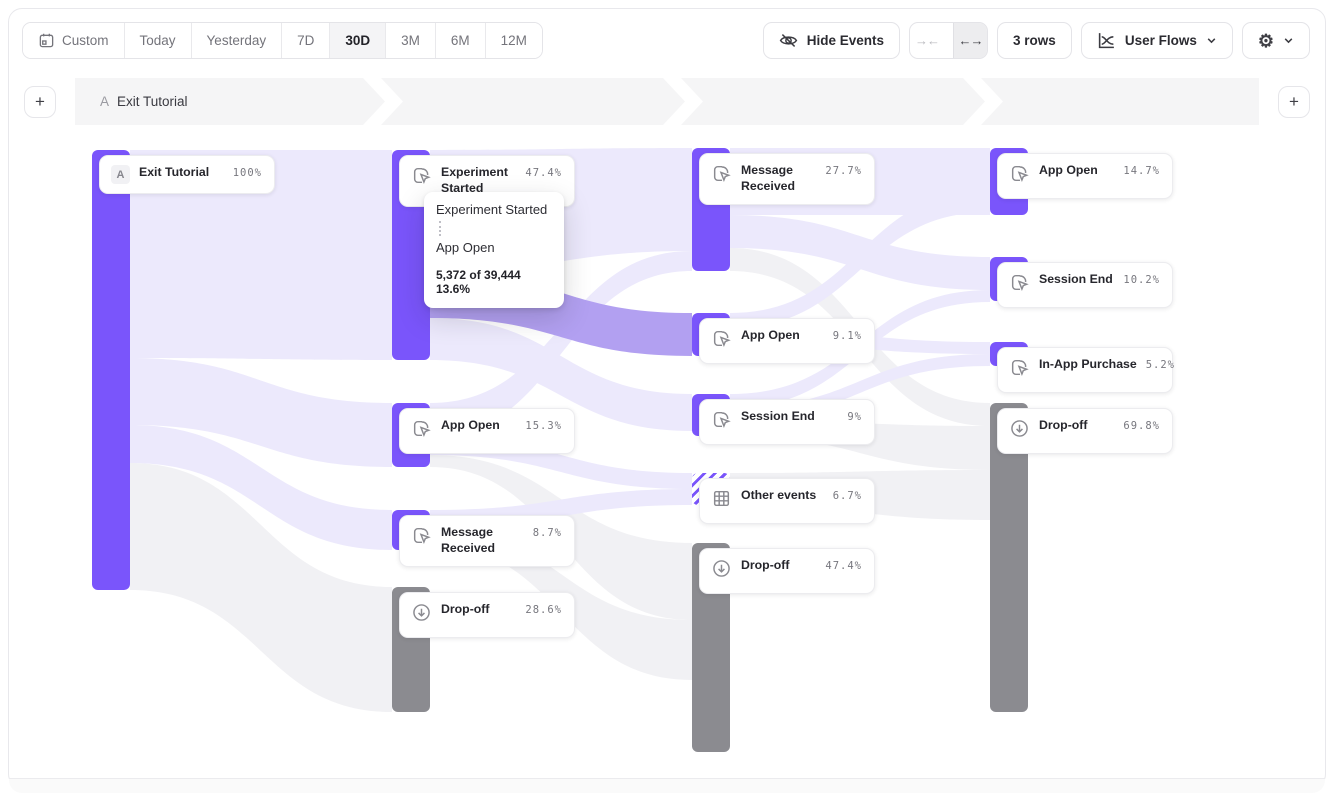 The width and height of the screenshot is (1334, 796). Describe the element at coordinates (1275, 40) in the screenshot. I see `settings-dropdown: ⚙` at that location.